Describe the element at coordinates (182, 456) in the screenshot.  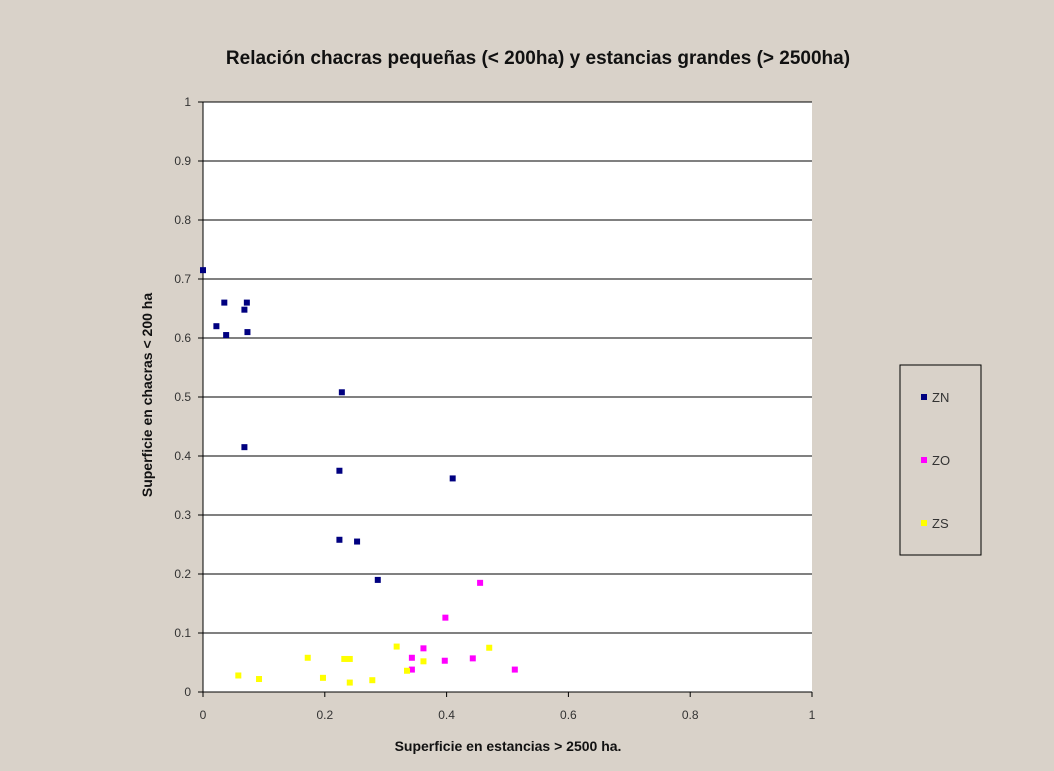
I see `y-tick-label: 0.4` at that location.